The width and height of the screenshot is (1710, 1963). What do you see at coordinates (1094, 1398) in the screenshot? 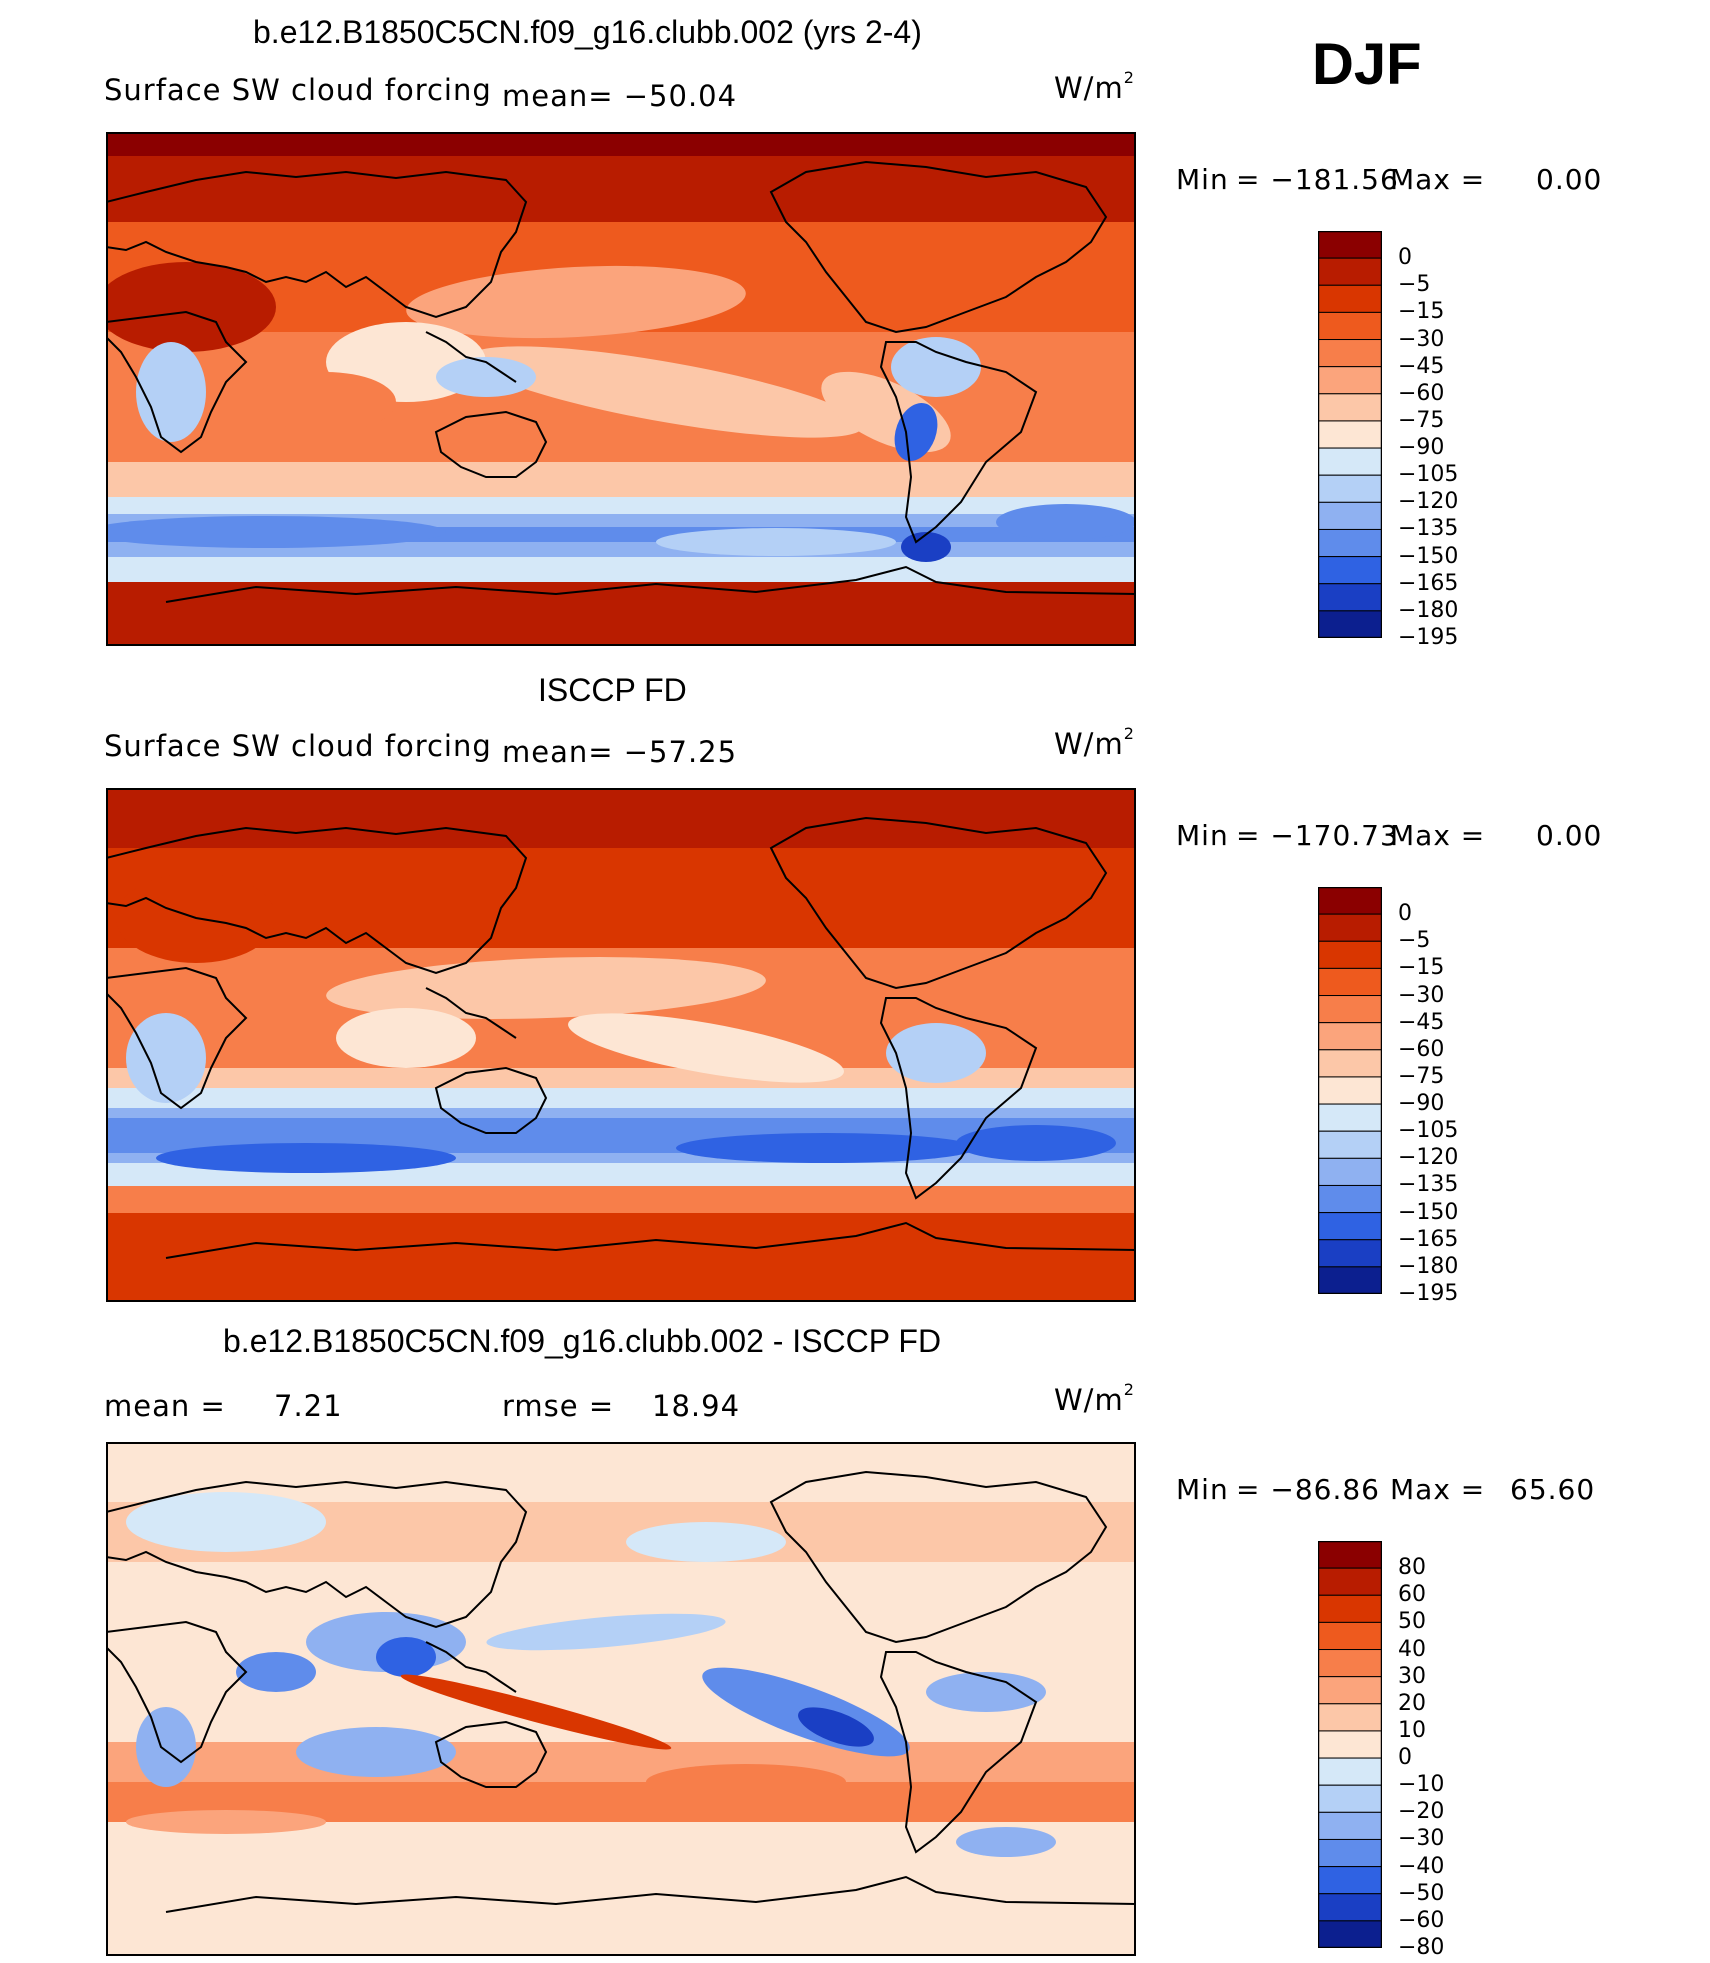
I see `panel3-units: W/m2` at bounding box center [1094, 1398].